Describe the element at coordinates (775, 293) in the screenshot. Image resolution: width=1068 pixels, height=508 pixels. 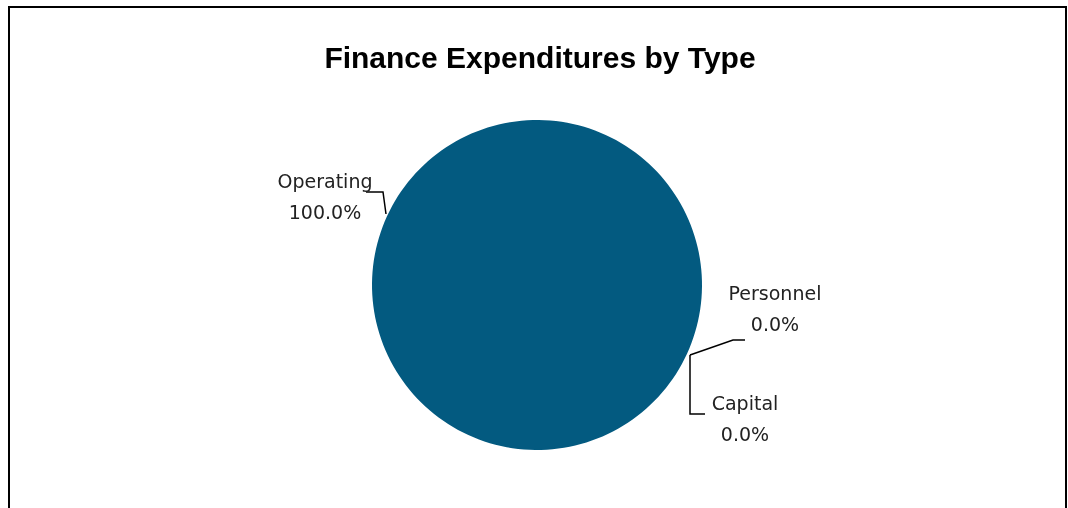
I see `category-label: Personnel` at that location.